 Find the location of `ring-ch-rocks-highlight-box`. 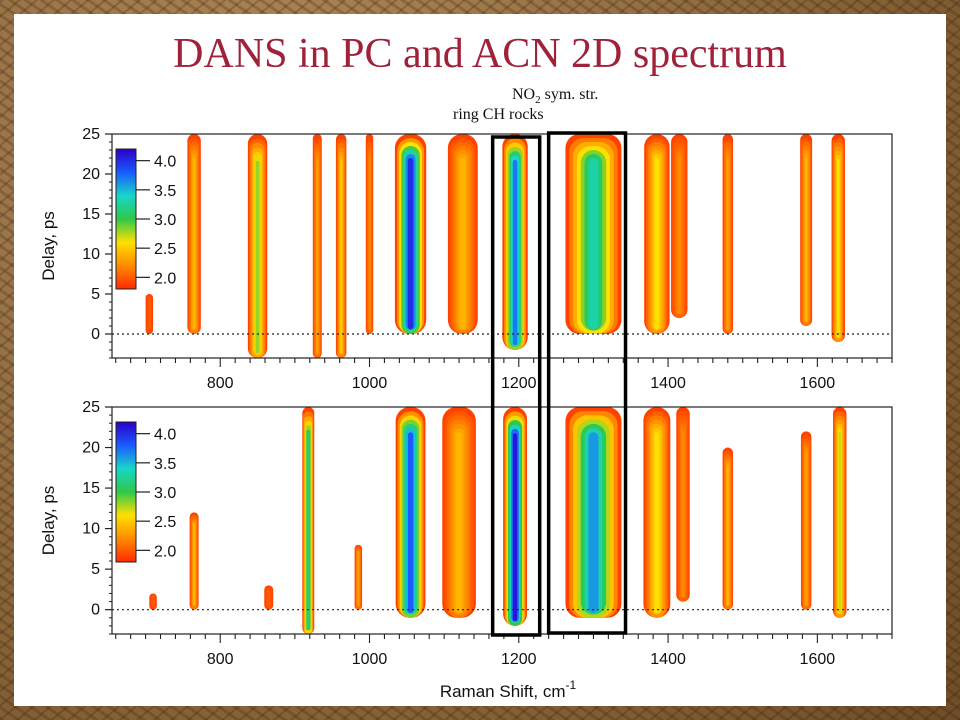

ring-ch-rocks-highlight-box is located at coordinates (516, 386).